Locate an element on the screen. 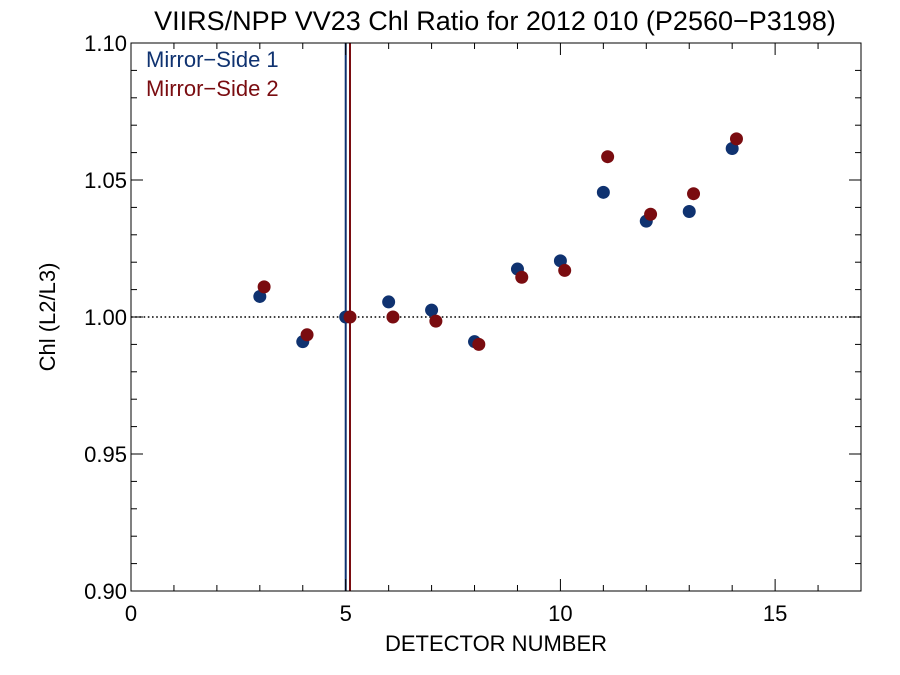  y-tick-label: 1.05 is located at coordinates (105, 180).